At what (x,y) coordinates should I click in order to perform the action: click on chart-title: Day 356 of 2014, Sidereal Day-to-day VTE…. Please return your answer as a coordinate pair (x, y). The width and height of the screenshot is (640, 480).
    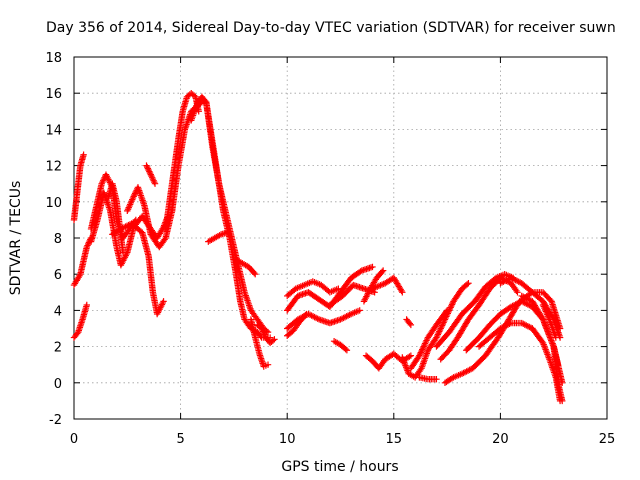
    Looking at the image, I should click on (331, 28).